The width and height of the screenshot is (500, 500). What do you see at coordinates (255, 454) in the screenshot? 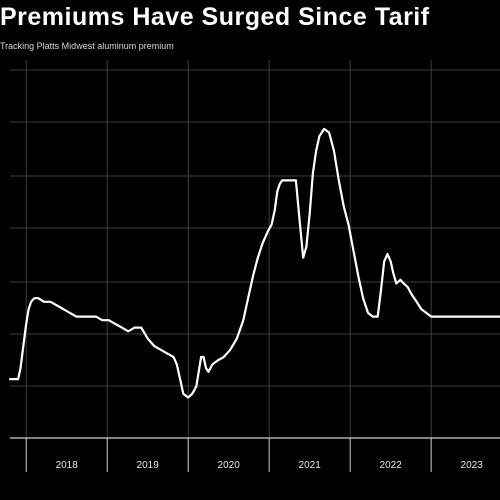
I see `x-axis: 2018 2019 2020 2021 2022 2023` at bounding box center [255, 454].